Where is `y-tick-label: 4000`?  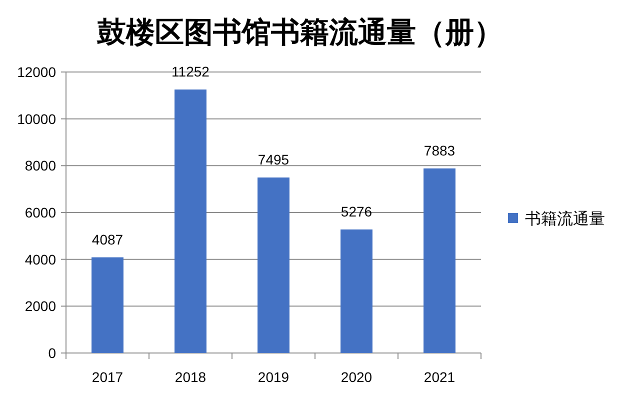
y-tick-label: 4000 is located at coordinates (40, 259).